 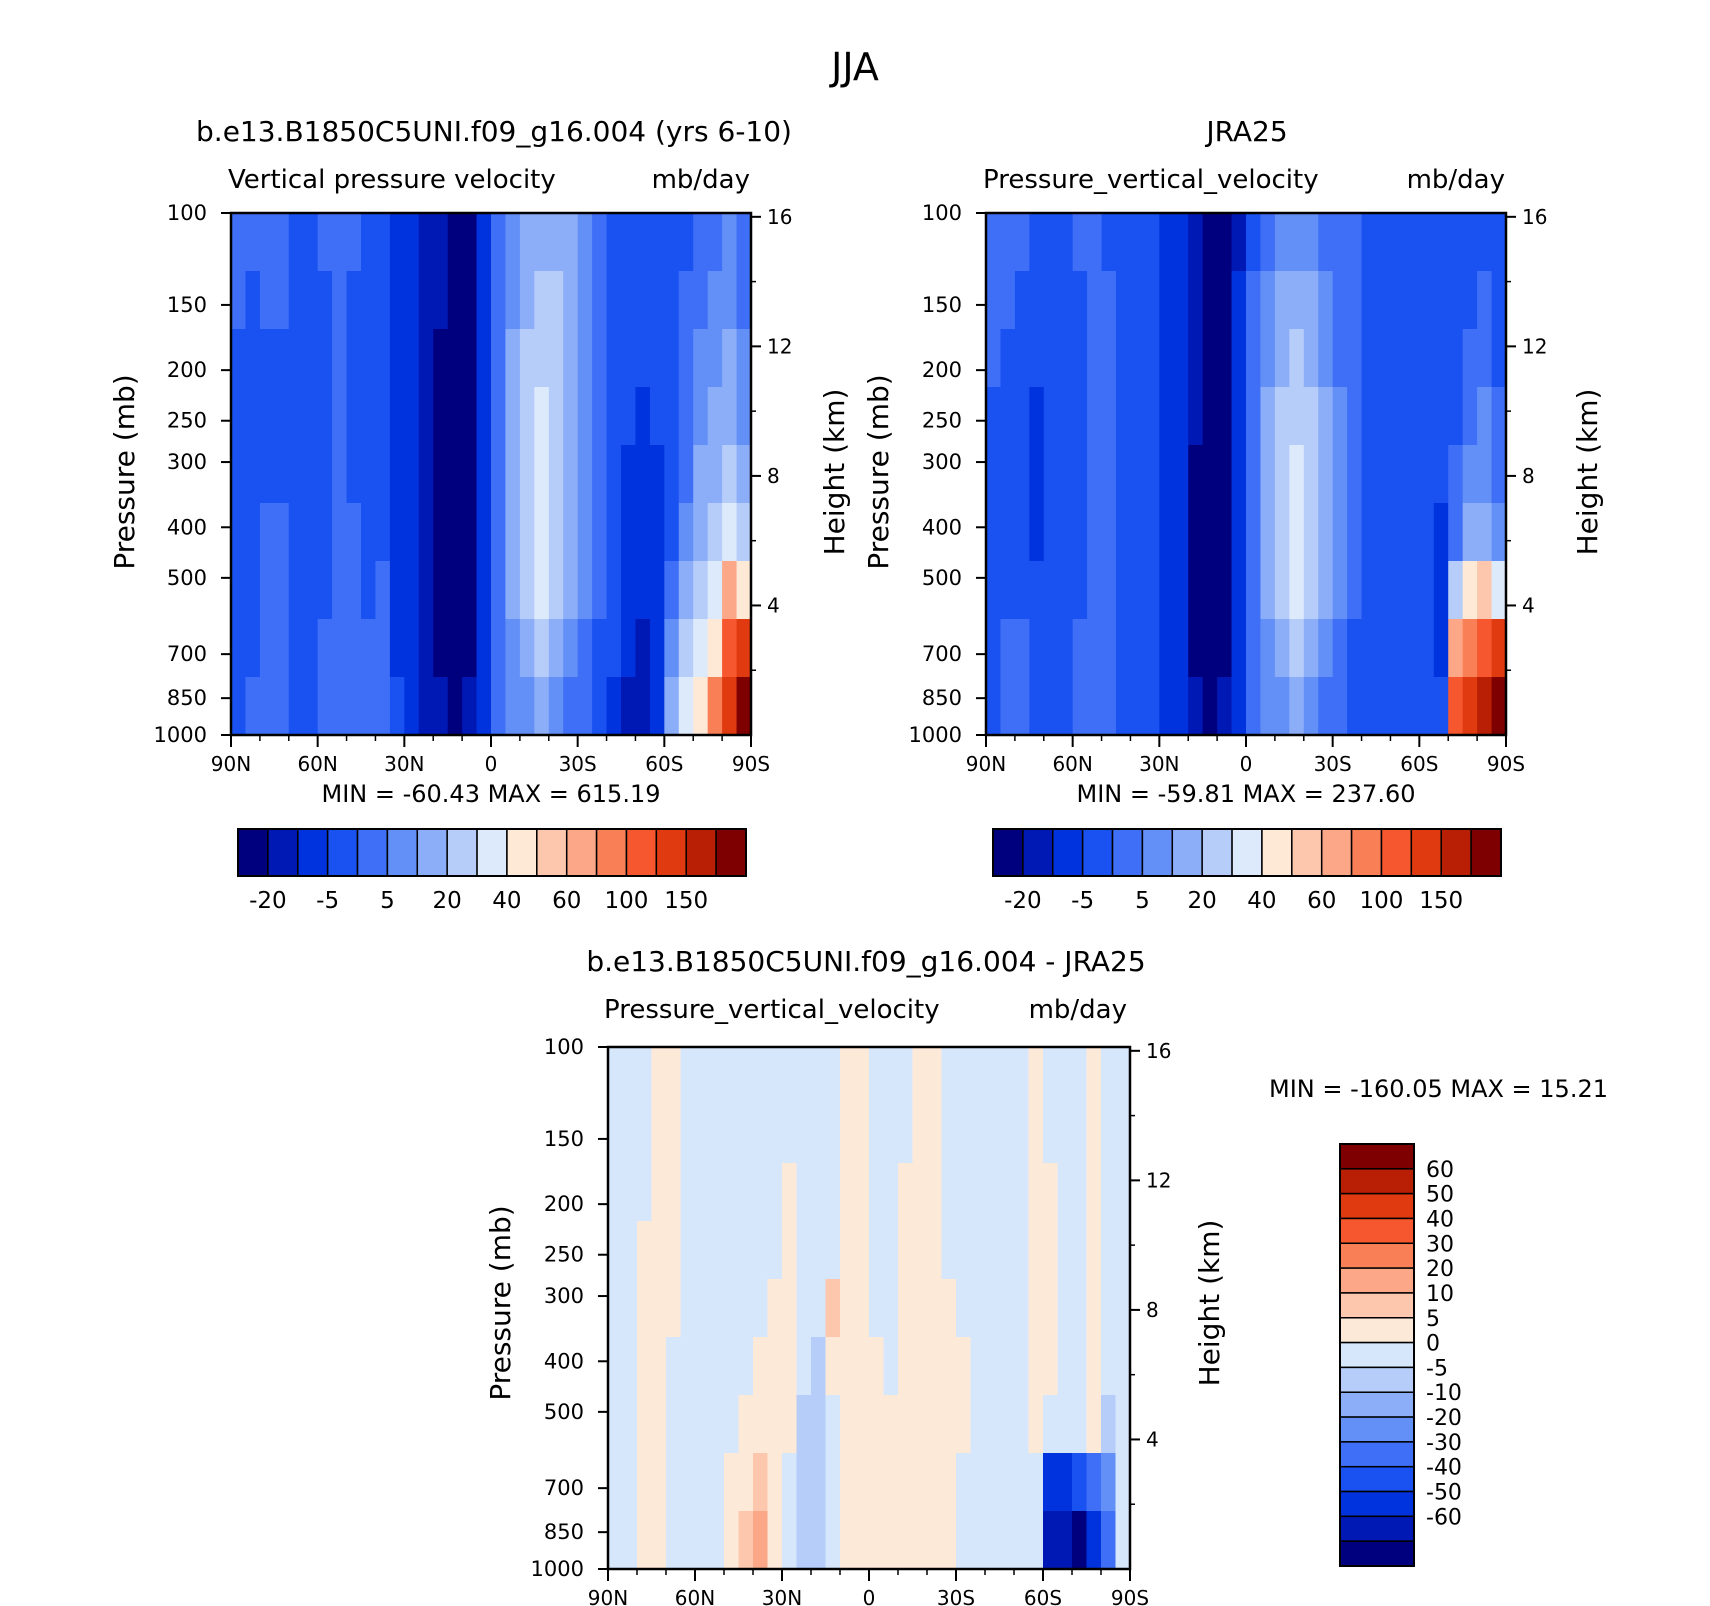 I want to click on panel-model-ylabel: Pressure (mb), so click(x=124, y=471).